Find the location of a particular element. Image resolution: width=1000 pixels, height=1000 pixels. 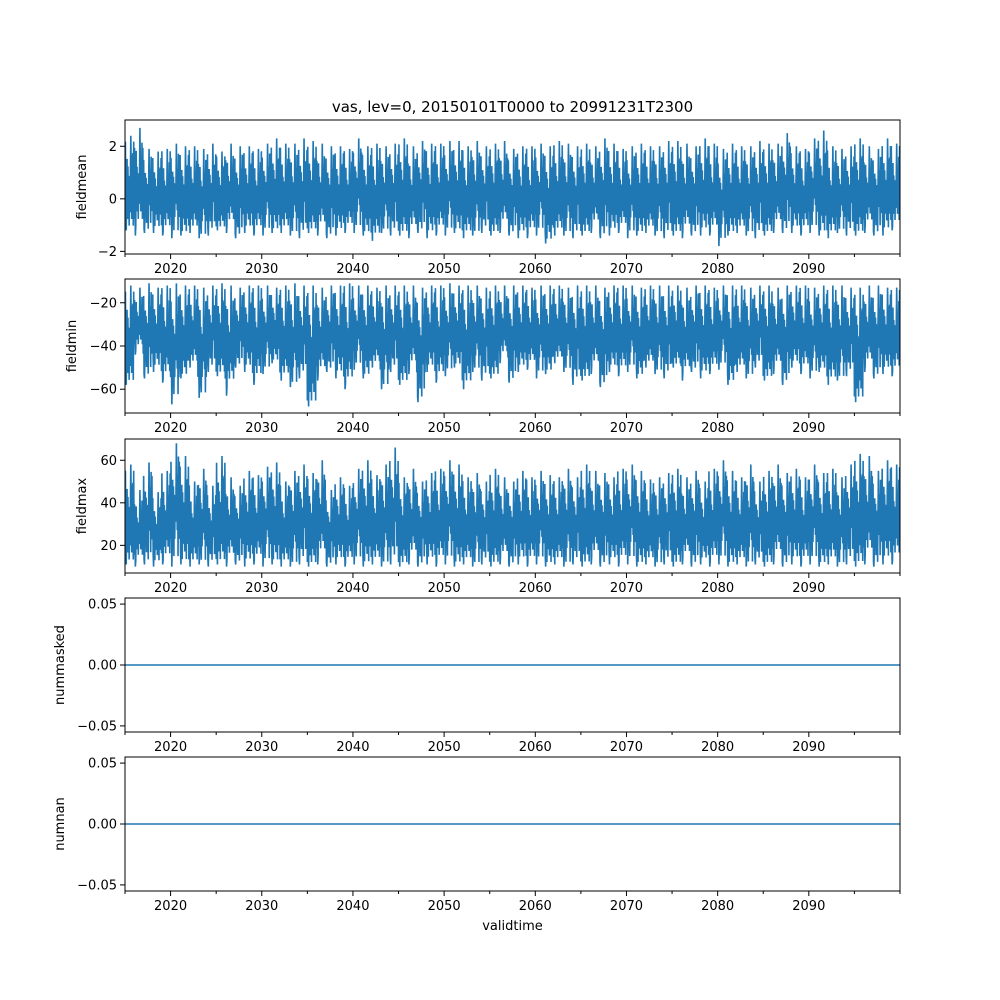

series-line-fieldmax is located at coordinates (512, 505).